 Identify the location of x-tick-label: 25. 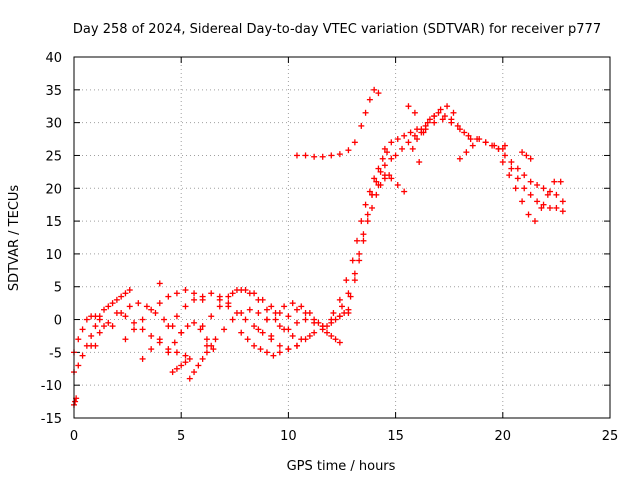
(610, 436).